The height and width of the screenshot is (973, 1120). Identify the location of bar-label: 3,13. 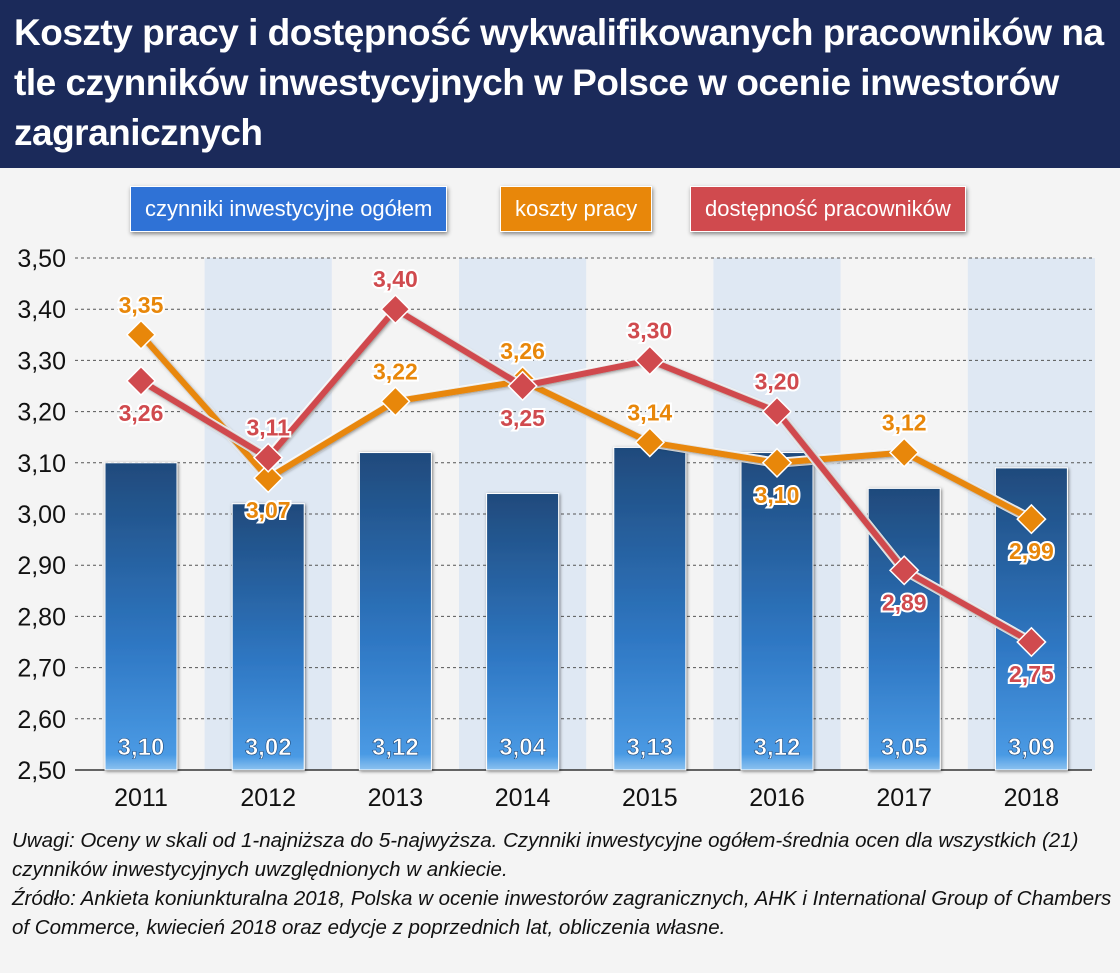
(649, 747).